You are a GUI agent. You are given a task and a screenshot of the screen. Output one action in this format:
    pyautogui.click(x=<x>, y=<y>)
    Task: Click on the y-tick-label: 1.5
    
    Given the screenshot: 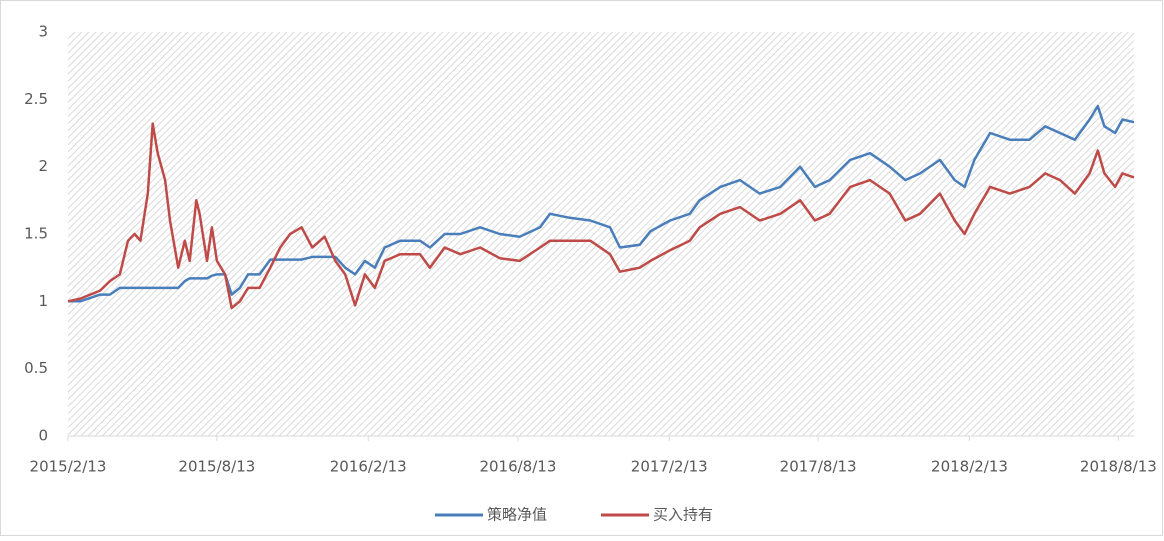 What is the action you would take?
    pyautogui.click(x=36, y=234)
    